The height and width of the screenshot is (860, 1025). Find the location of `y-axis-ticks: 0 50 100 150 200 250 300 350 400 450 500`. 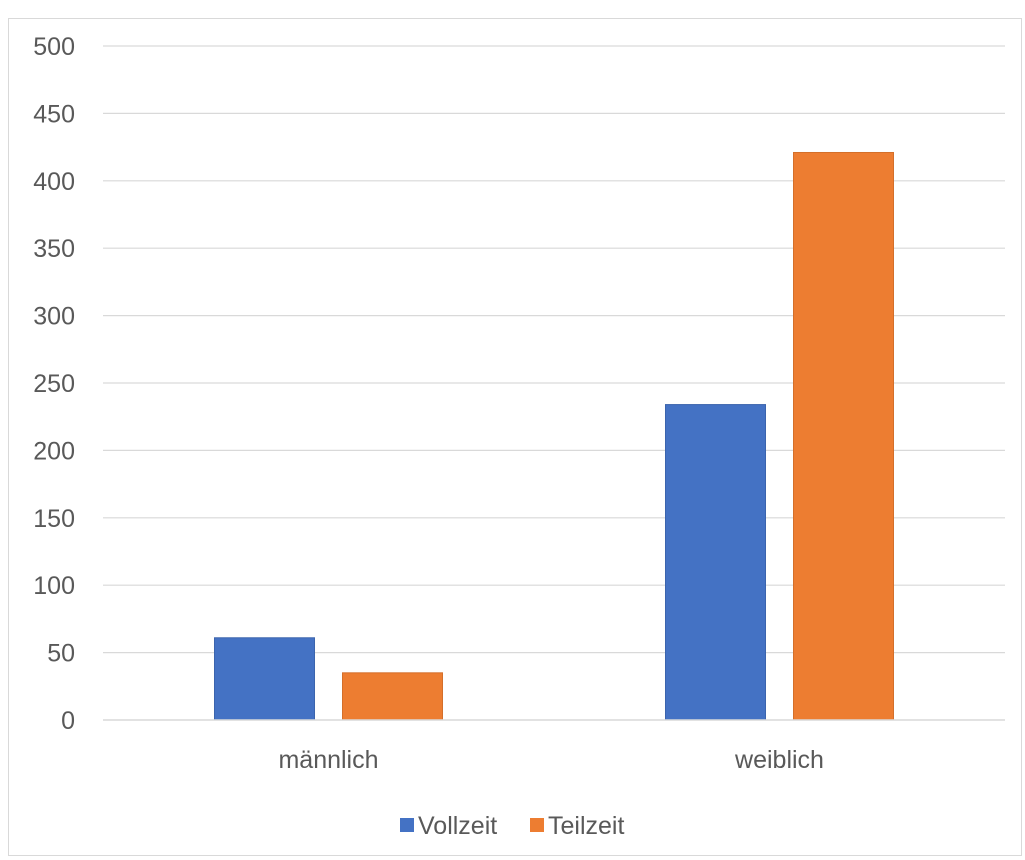

y-axis-ticks: 0 50 100 150 200 250 300 350 400 450 500 is located at coordinates (54, 384).